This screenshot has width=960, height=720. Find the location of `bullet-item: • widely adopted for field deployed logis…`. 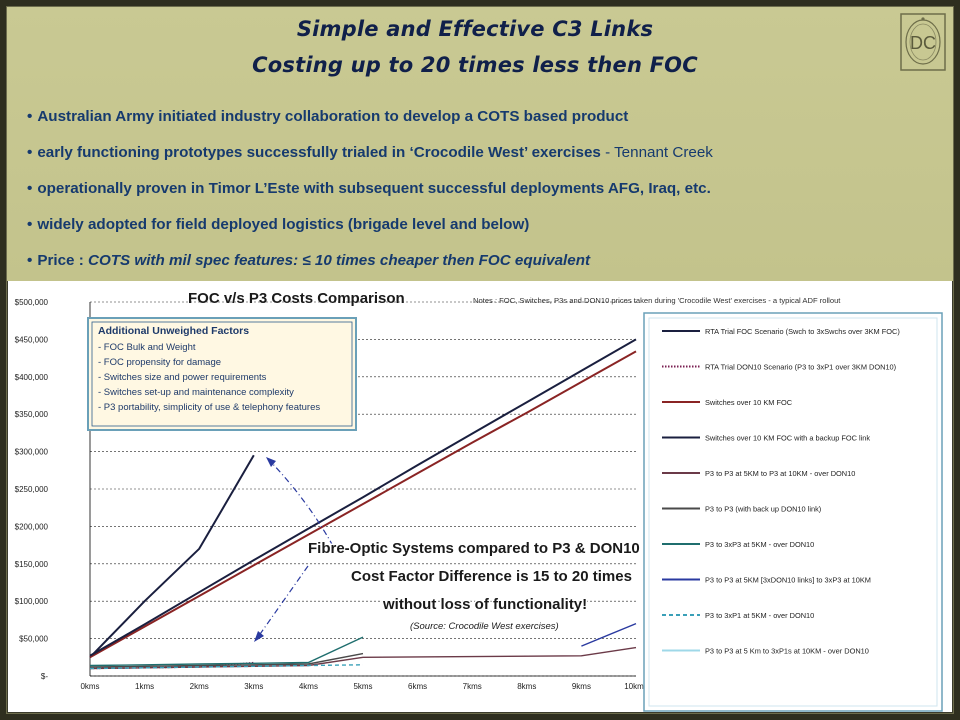

bullet-item: • widely adopted for field deployed logis… is located at coordinates (278, 224).